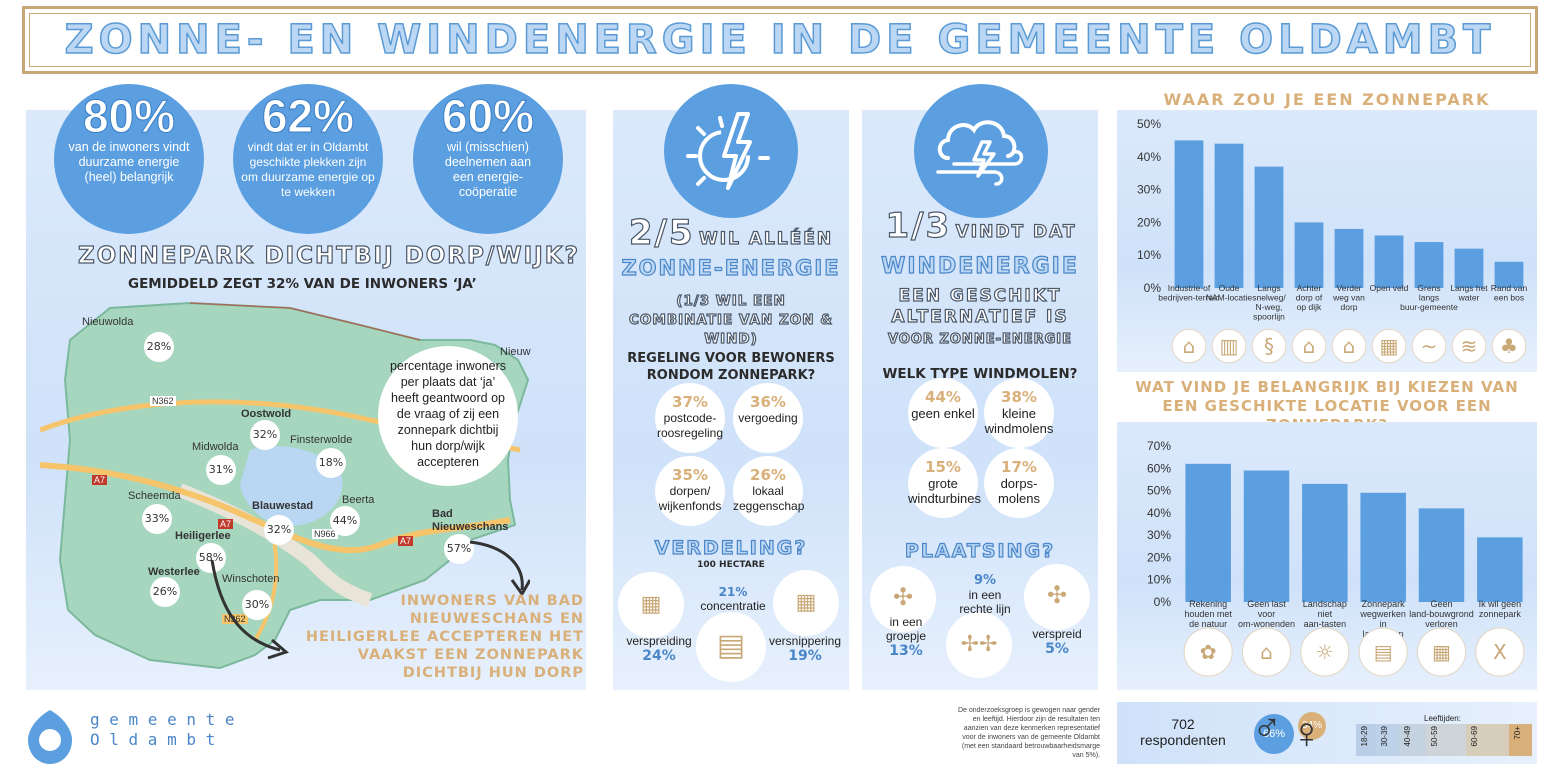  What do you see at coordinates (159, 347) in the screenshot?
I see `pct-nieuwolda: 28%` at bounding box center [159, 347].